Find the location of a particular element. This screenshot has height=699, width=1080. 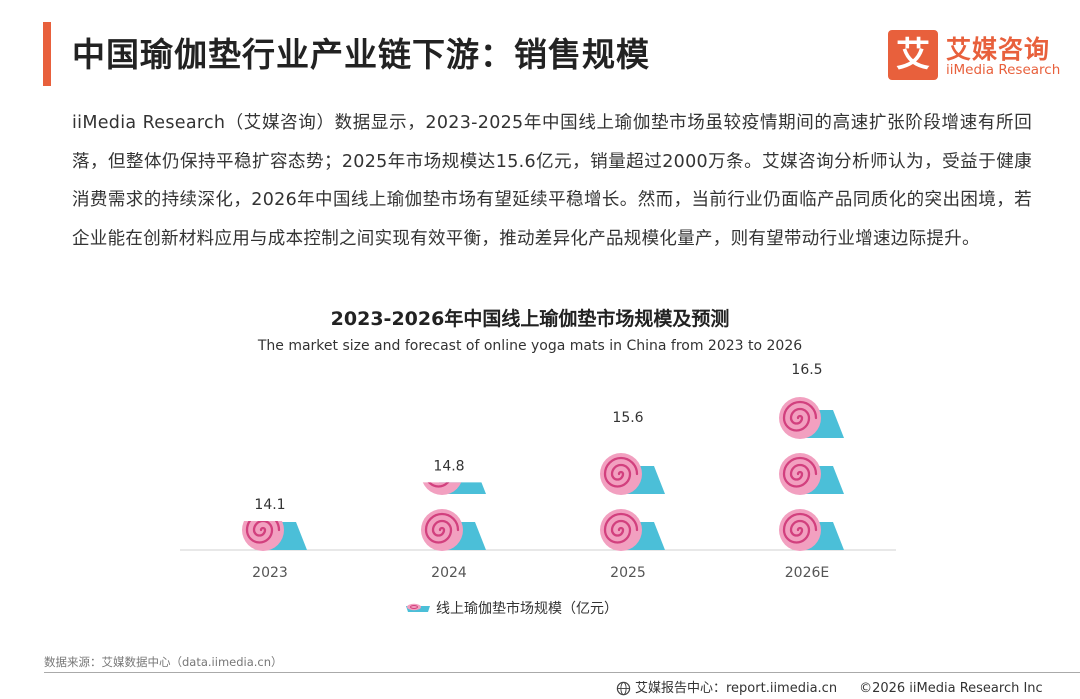

bars-group is located at coordinates (543, 474).